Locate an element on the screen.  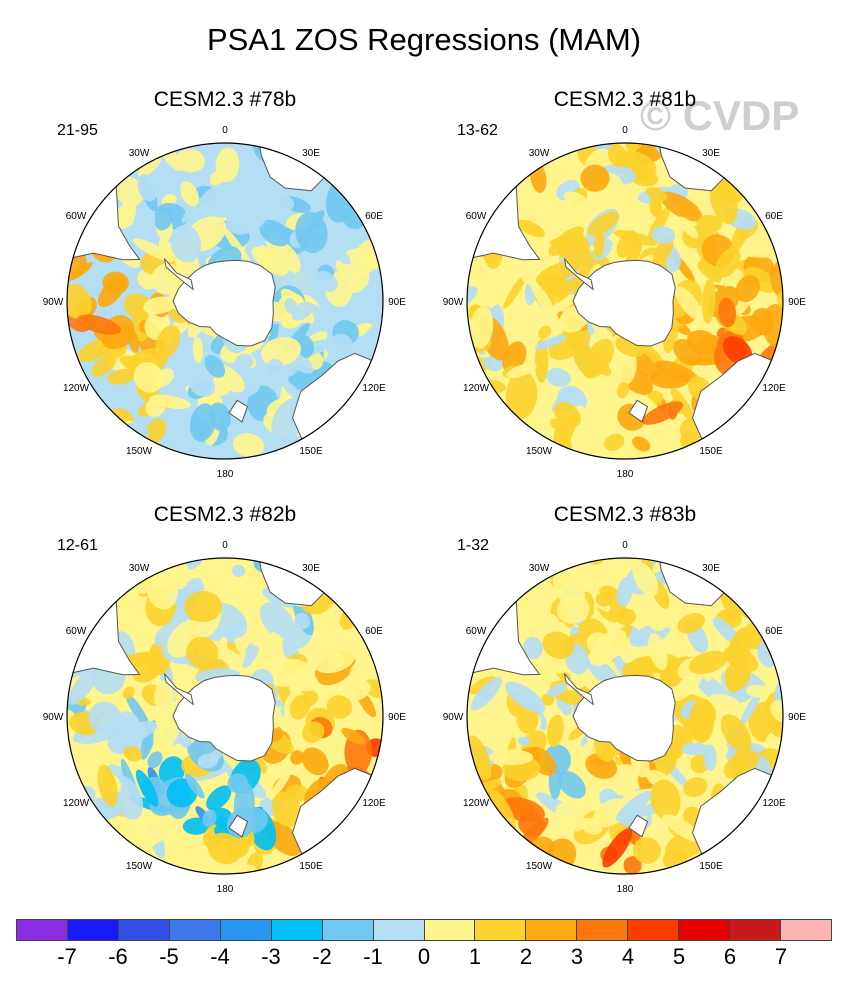
antarctic-peninsula-land is located at coordinates (578, 689).